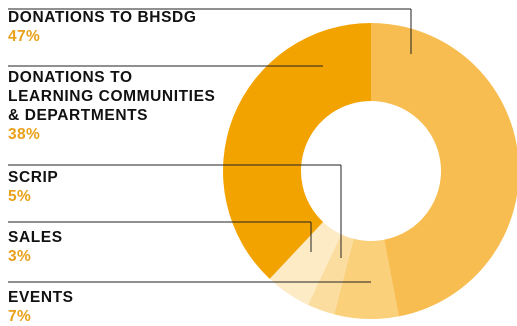 This screenshot has height=326, width=517. Describe the element at coordinates (41, 297) in the screenshot. I see `slice-label-events: EVENTS` at that location.